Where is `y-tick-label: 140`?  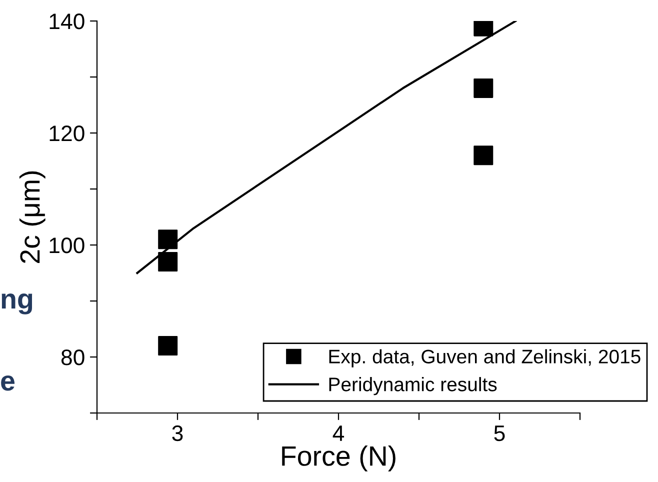 y-tick-label: 140 is located at coordinates (67, 22).